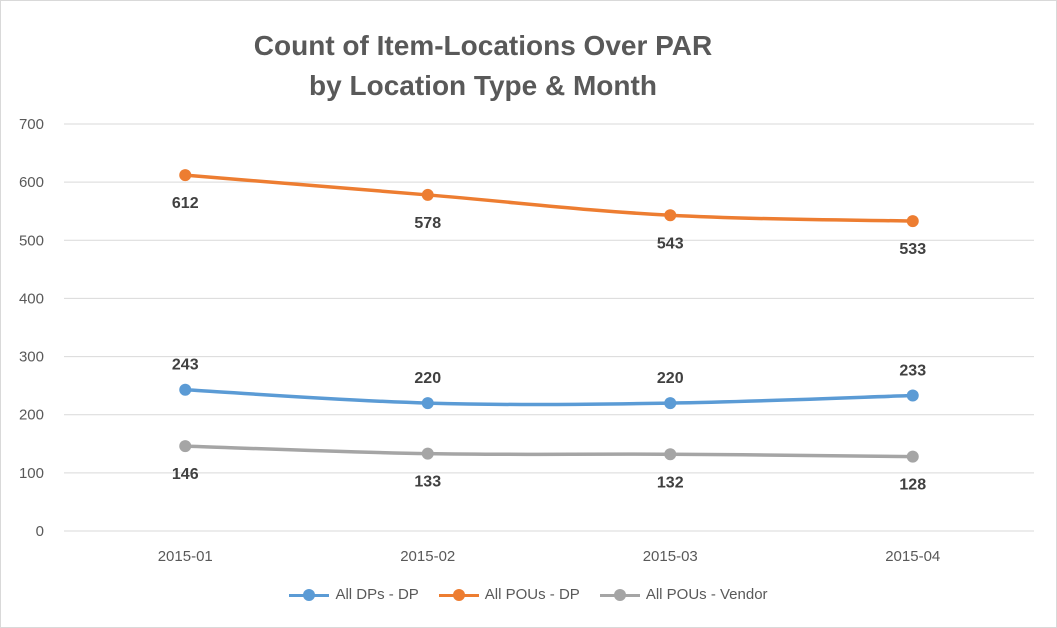 The width and height of the screenshot is (1057, 628). Describe the element at coordinates (532, 594) in the screenshot. I see `legend-label-all-pous-dp: All POUs - DP` at that location.